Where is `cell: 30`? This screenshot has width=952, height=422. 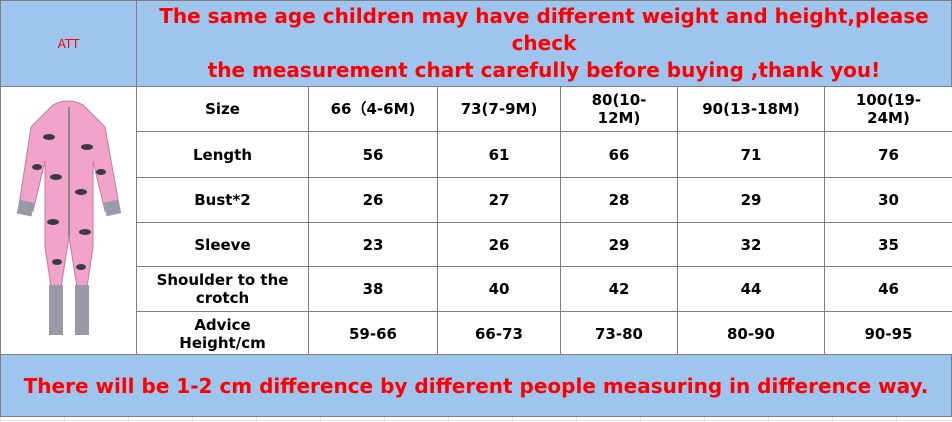 cell: 30 is located at coordinates (888, 200).